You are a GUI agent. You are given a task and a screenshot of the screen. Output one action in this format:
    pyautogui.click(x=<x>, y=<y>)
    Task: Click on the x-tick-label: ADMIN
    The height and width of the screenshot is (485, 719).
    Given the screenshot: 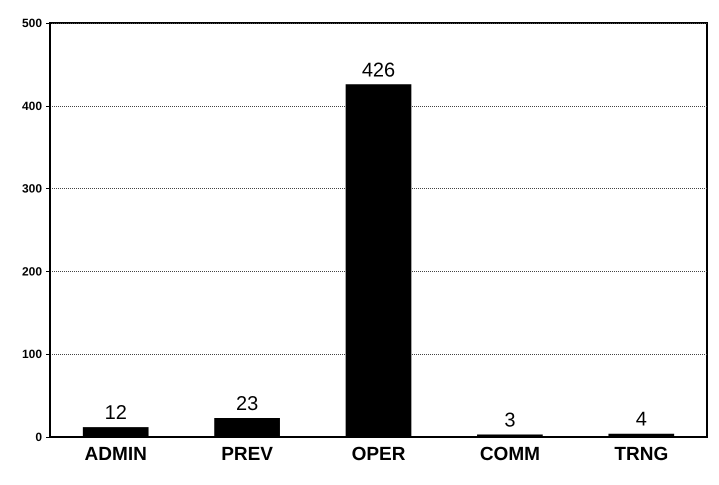 What is the action you would take?
    pyautogui.click(x=115, y=454)
    